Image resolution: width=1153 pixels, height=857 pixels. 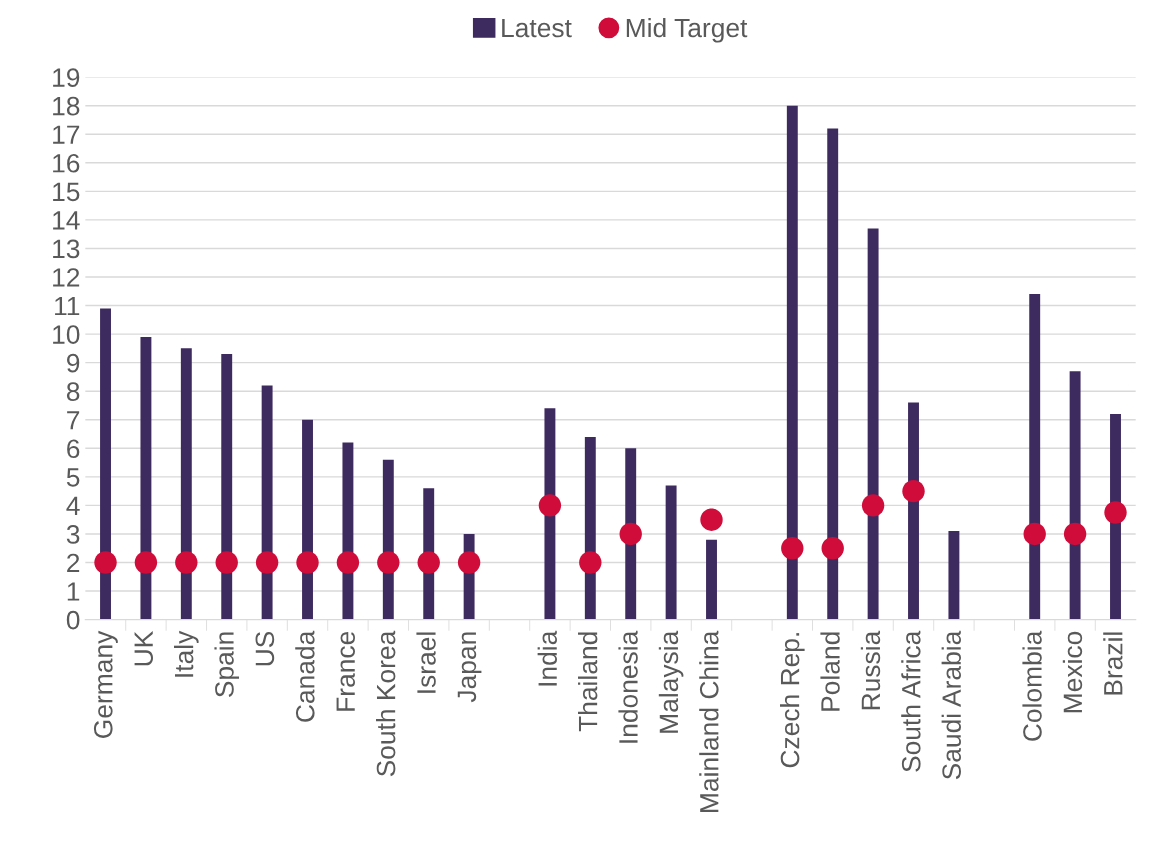 What do you see at coordinates (143, 648) in the screenshot?
I see `x-tick-label: UK` at bounding box center [143, 648].